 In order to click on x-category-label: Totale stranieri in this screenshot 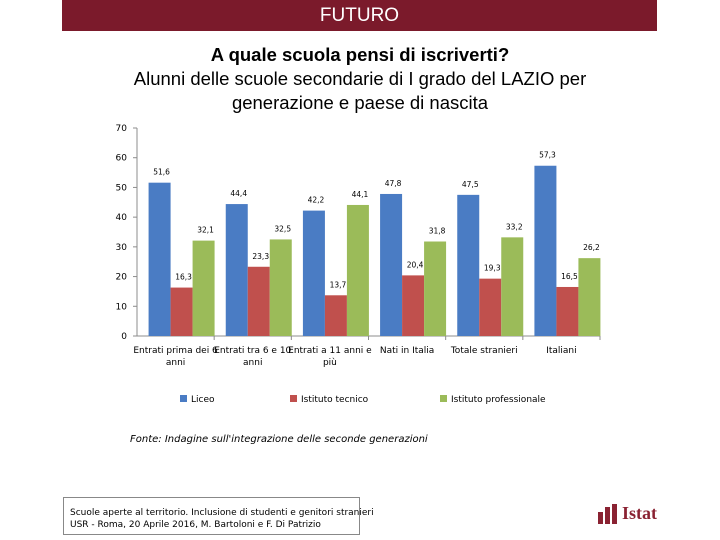, I will do `click(484, 351)`.